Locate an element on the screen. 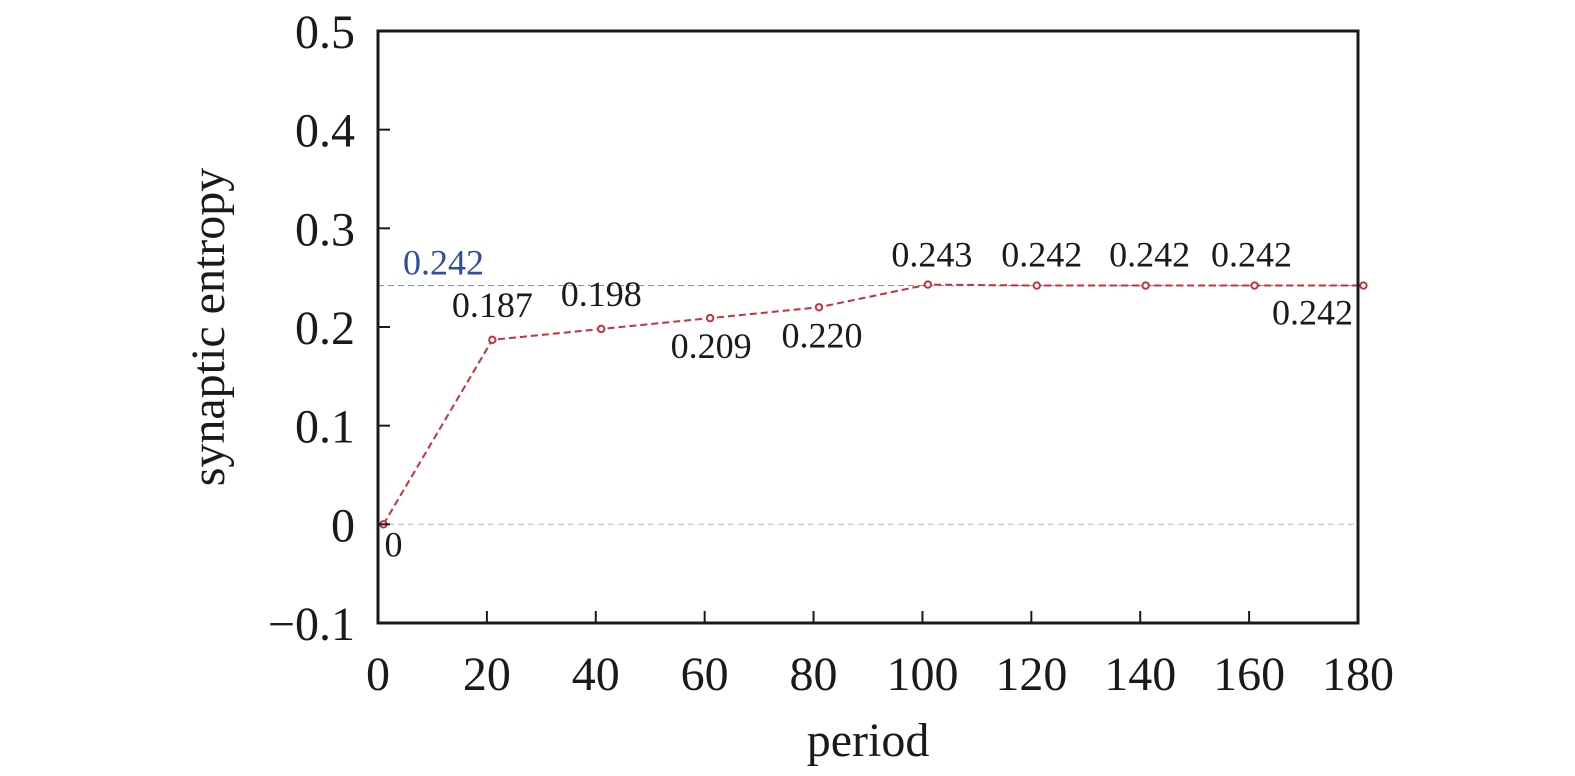 This screenshot has width=1575, height=776. y-tick-label: 0.3 is located at coordinates (325, 229).